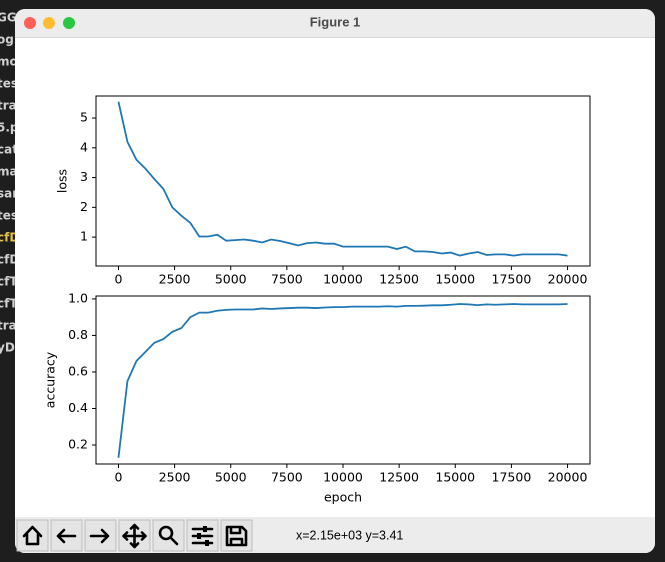  What do you see at coordinates (8, 18) in the screenshot?
I see `sidebar-item: GG` at bounding box center [8, 18].